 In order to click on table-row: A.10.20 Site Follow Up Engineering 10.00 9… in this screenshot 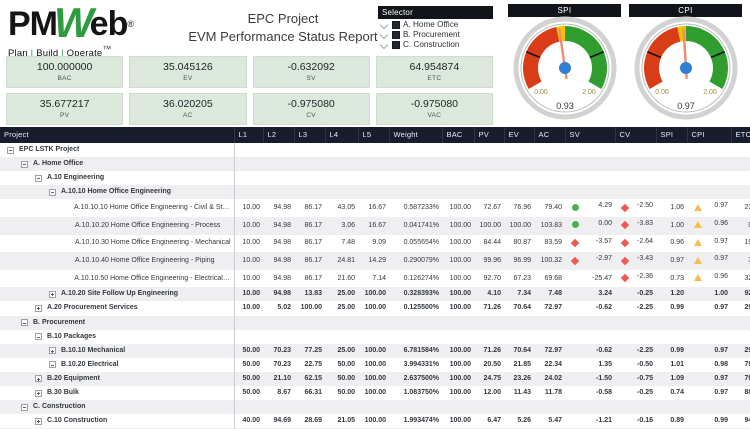, I will do `click(375, 294)`.